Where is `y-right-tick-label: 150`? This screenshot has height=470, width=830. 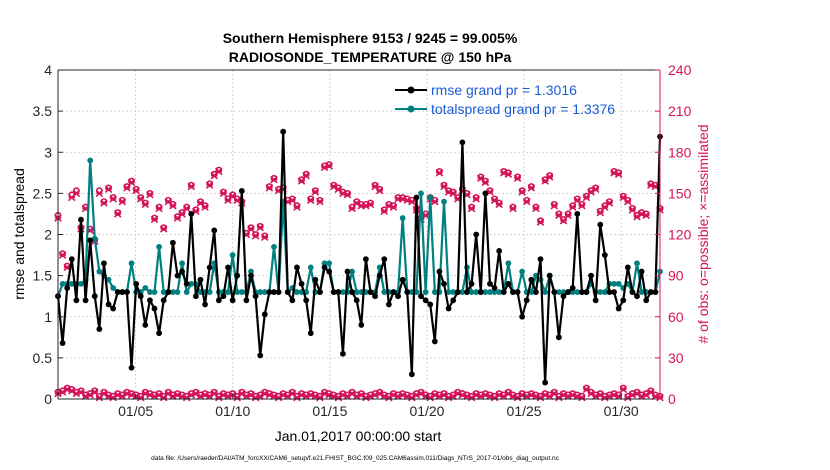
y-right-tick-label: 150 is located at coordinates (680, 193).